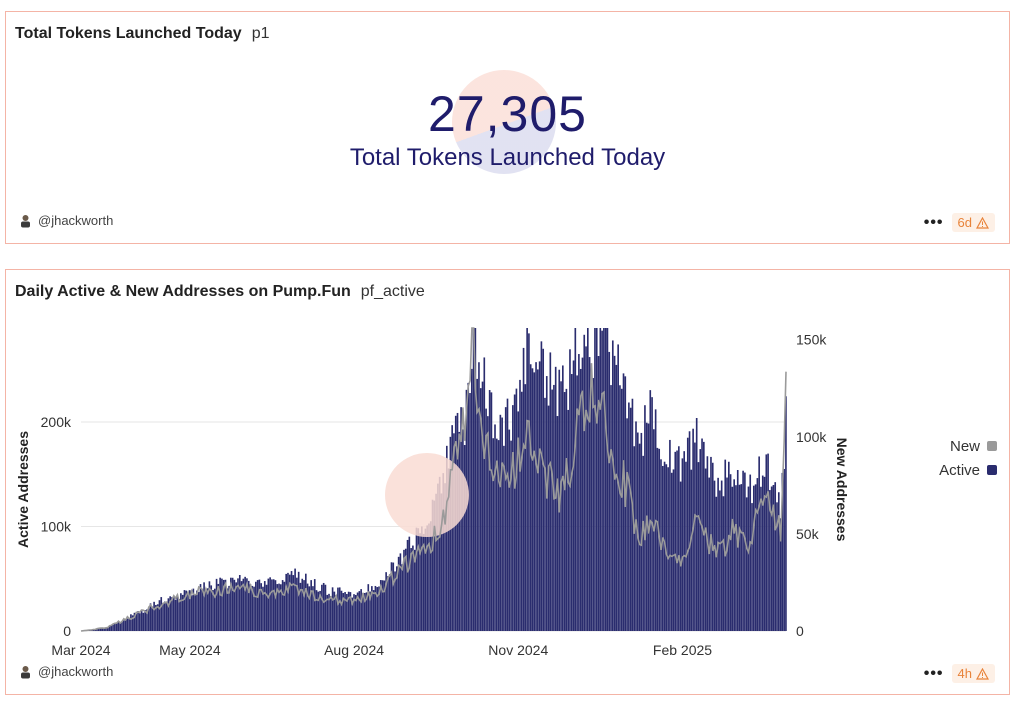 Image resolution: width=1024 pixels, height=702 pixels. I want to click on stale-badge: 6d, so click(973, 222).